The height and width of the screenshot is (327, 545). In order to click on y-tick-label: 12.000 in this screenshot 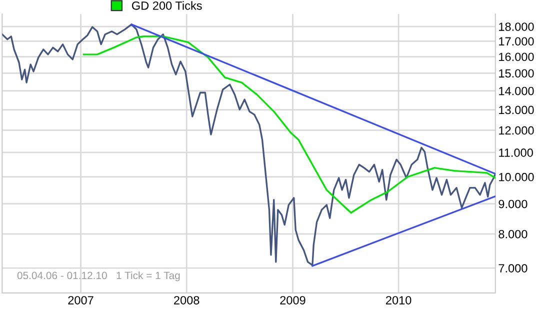, I will do `click(516, 130)`.